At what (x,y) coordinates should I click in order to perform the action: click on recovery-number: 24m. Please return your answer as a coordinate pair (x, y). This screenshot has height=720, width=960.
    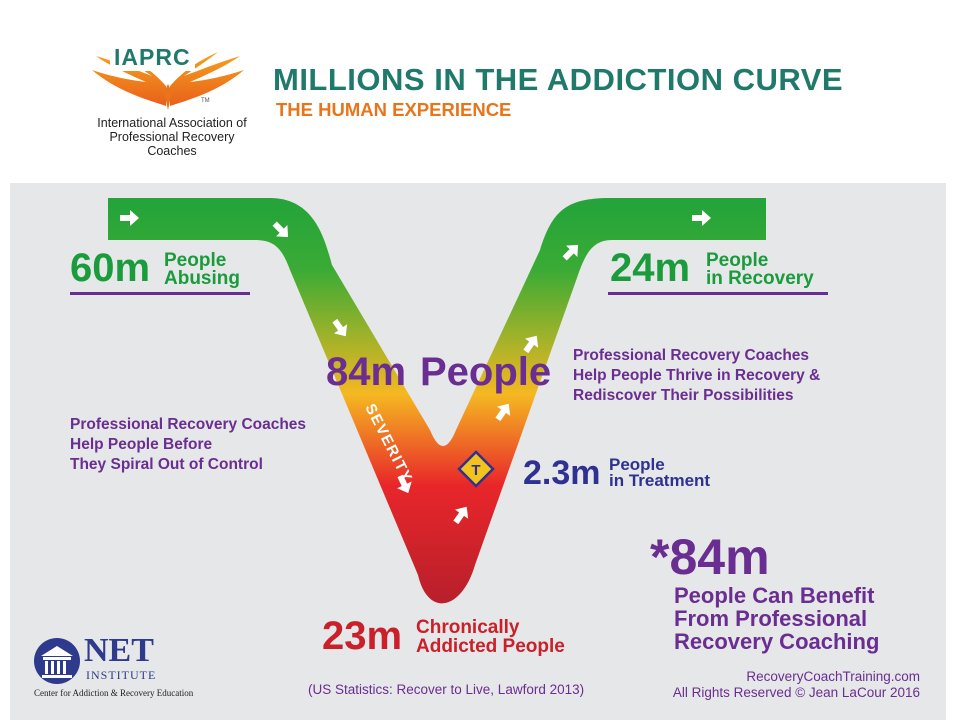
    Looking at the image, I should click on (650, 268).